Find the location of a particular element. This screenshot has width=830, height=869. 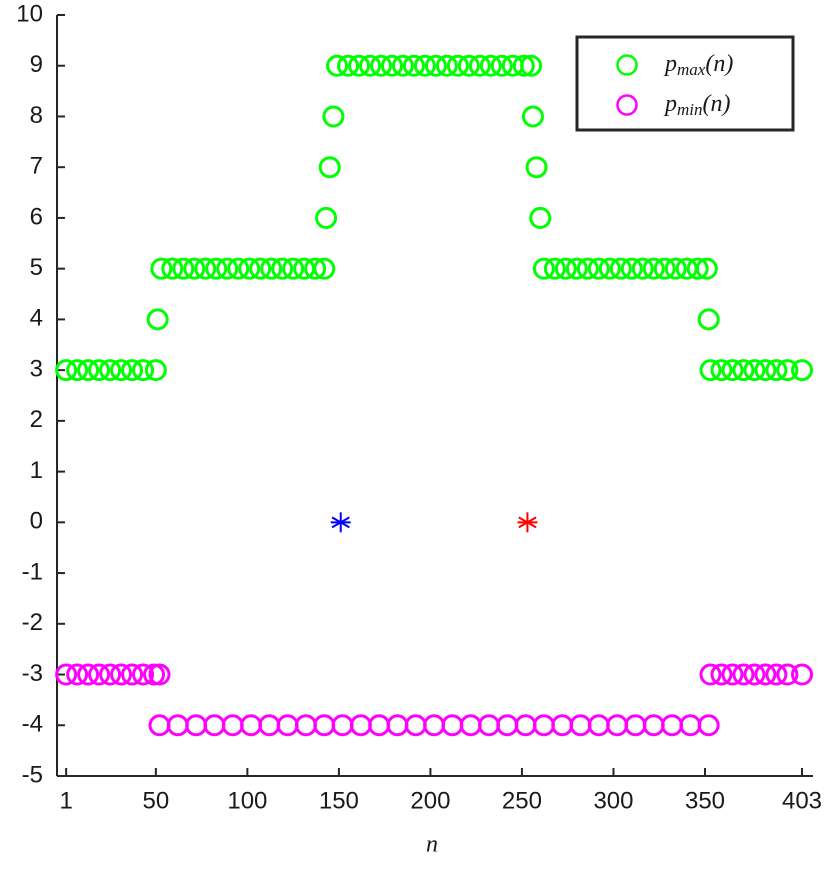

y-tick-label: 3 is located at coordinates (36, 368).